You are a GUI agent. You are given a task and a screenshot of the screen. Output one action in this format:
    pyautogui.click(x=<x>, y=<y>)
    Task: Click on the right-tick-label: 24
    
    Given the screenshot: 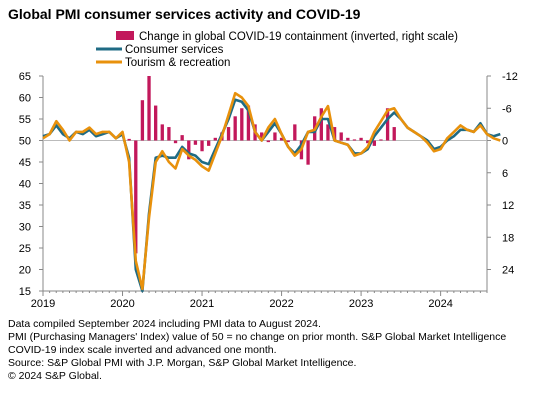 What is the action you would take?
    pyautogui.click(x=508, y=271)
    